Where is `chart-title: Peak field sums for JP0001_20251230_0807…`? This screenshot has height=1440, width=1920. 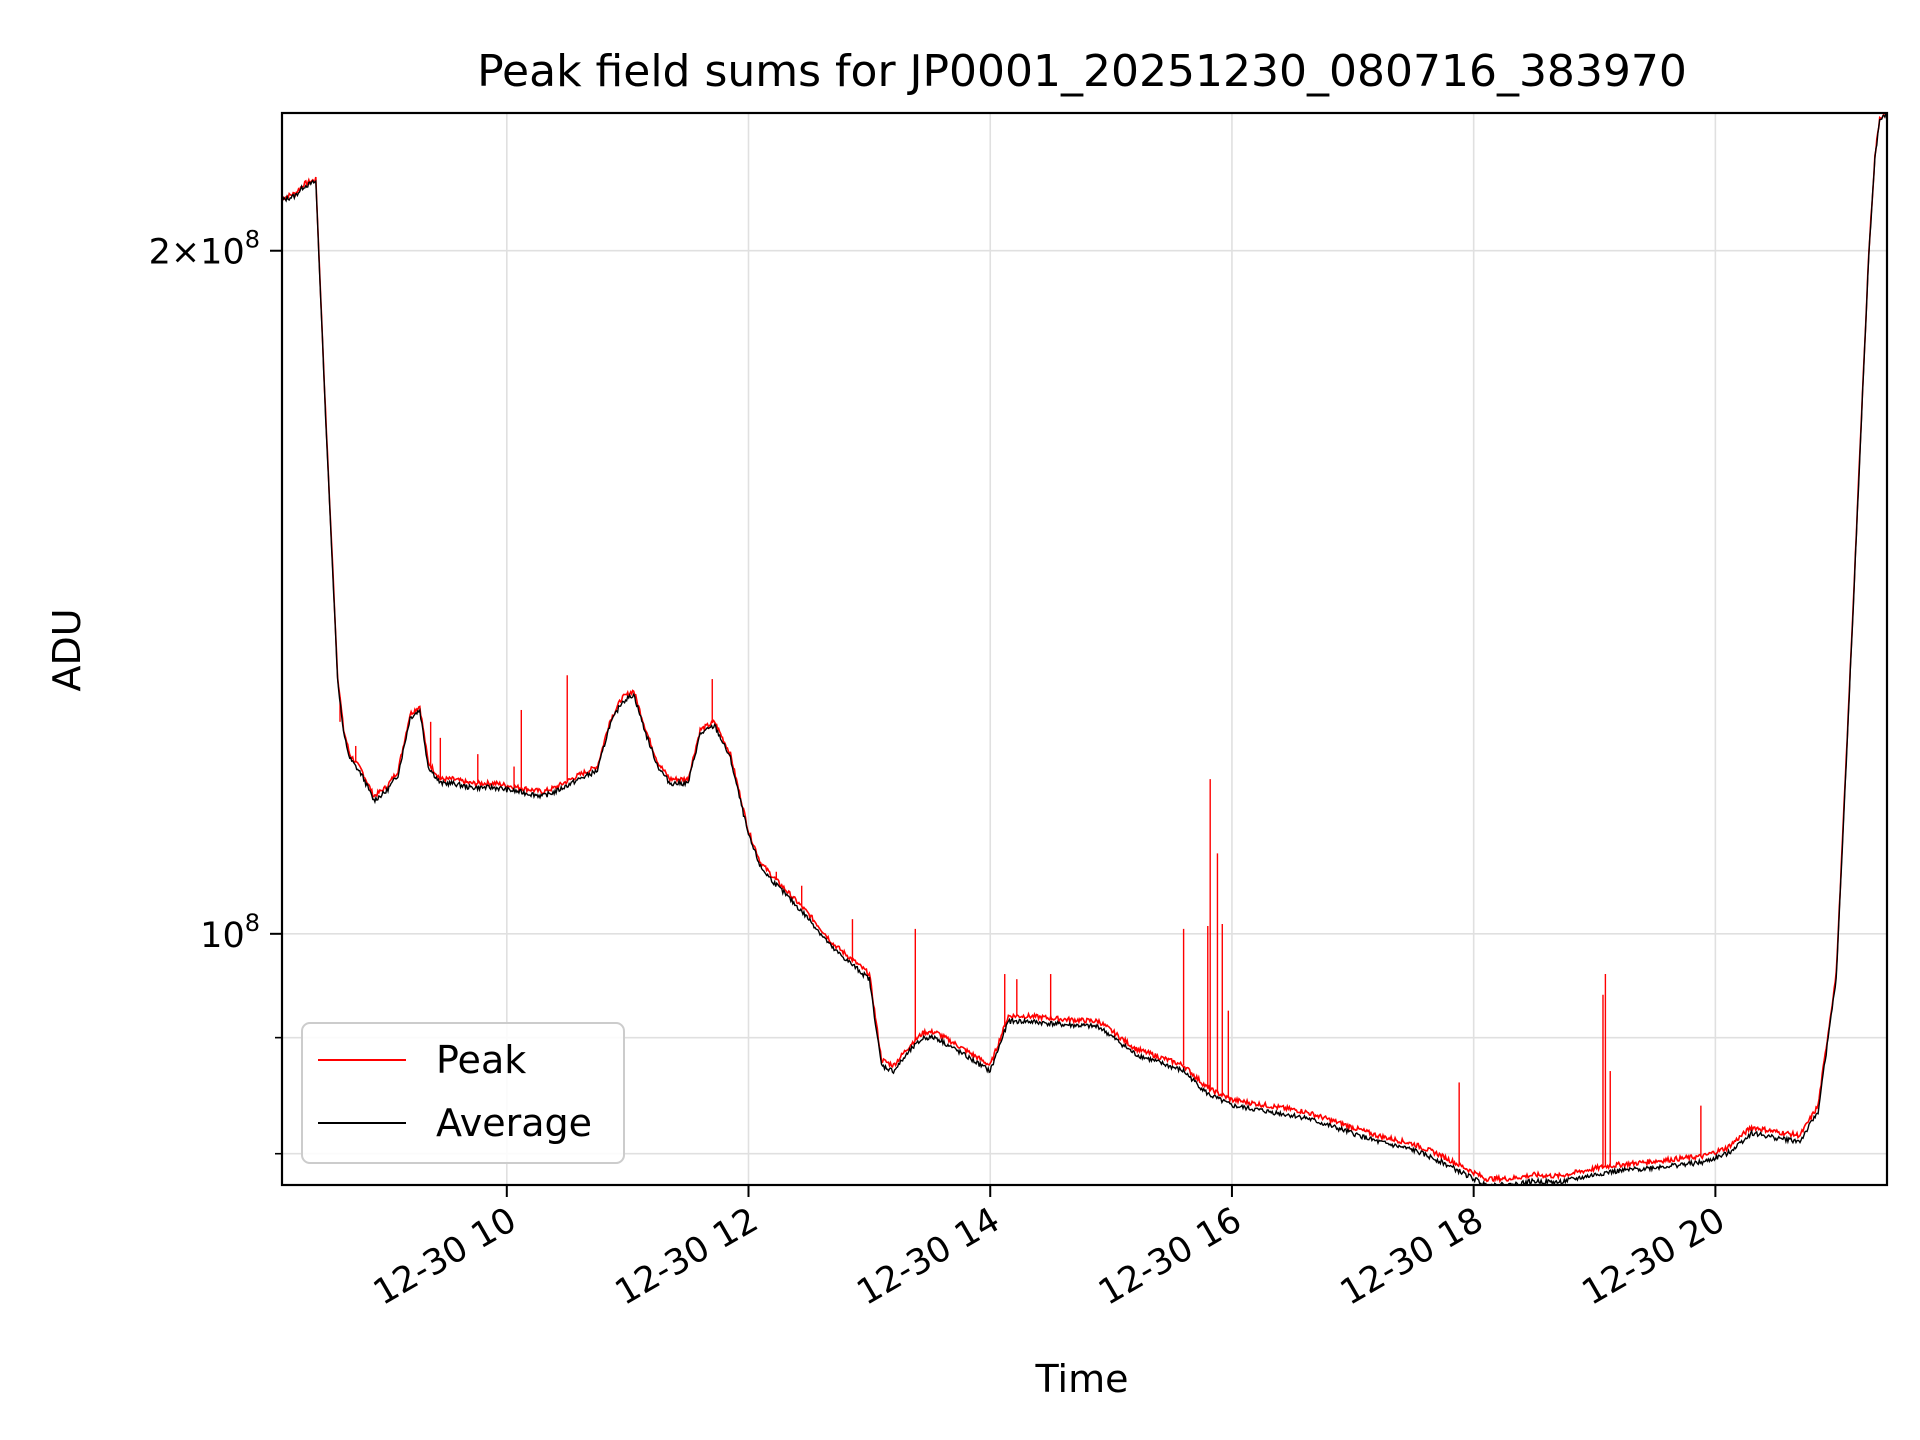
chart-title: Peak field sums for JP0001_20251230_0807… is located at coordinates (1082, 71).